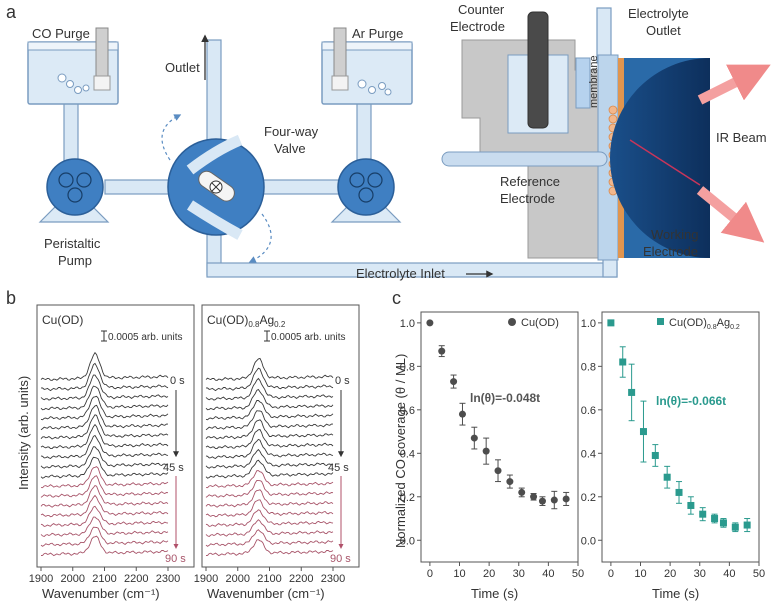 Image resolution: width=779 pixels, height=605 pixels. I want to click on legend-1: Cu(OD), so click(533, 323).